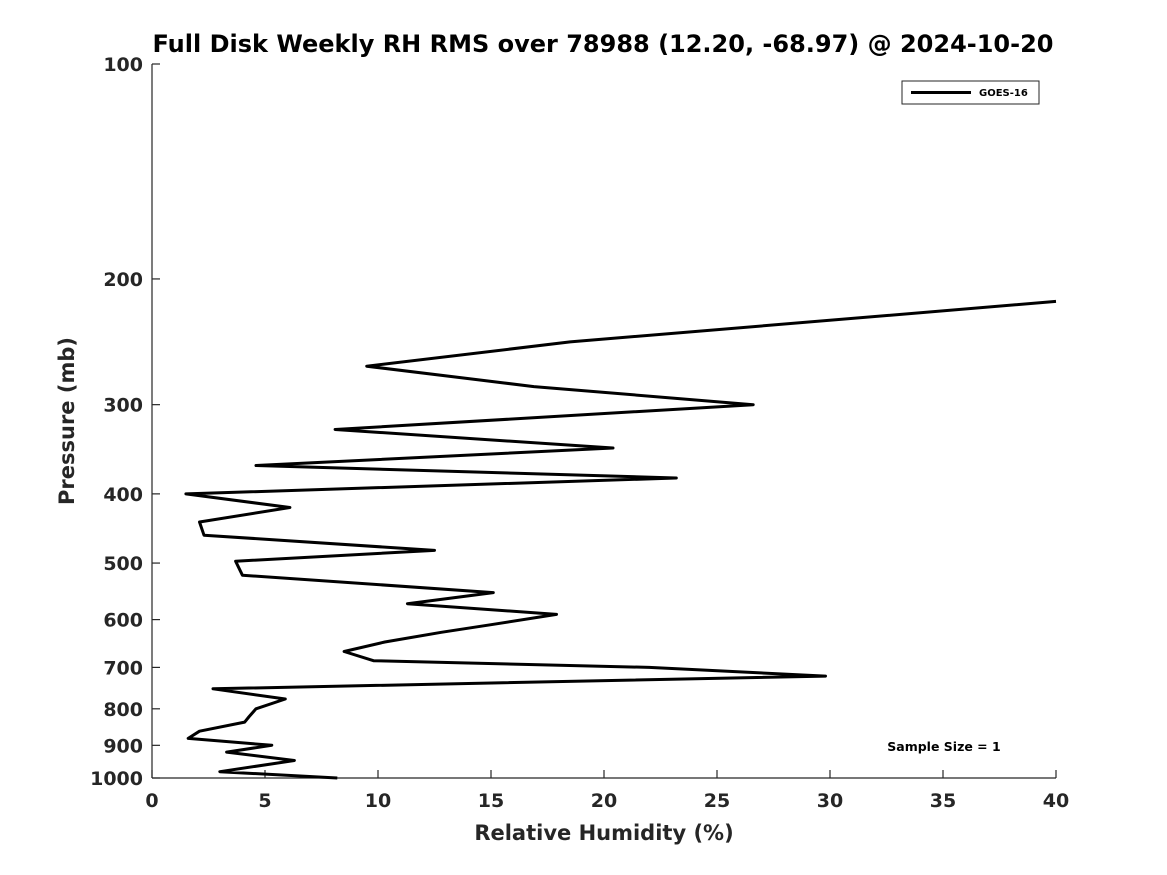 This screenshot has height=875, width=1167. Describe the element at coordinates (830, 801) in the screenshot. I see `x-tick-label: 30` at that location.